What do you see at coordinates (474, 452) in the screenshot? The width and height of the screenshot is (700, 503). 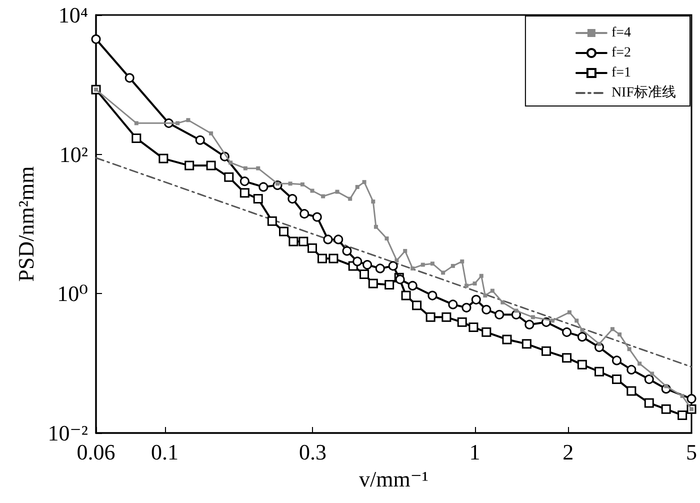 I see `x-tick-label: 1` at bounding box center [474, 452].